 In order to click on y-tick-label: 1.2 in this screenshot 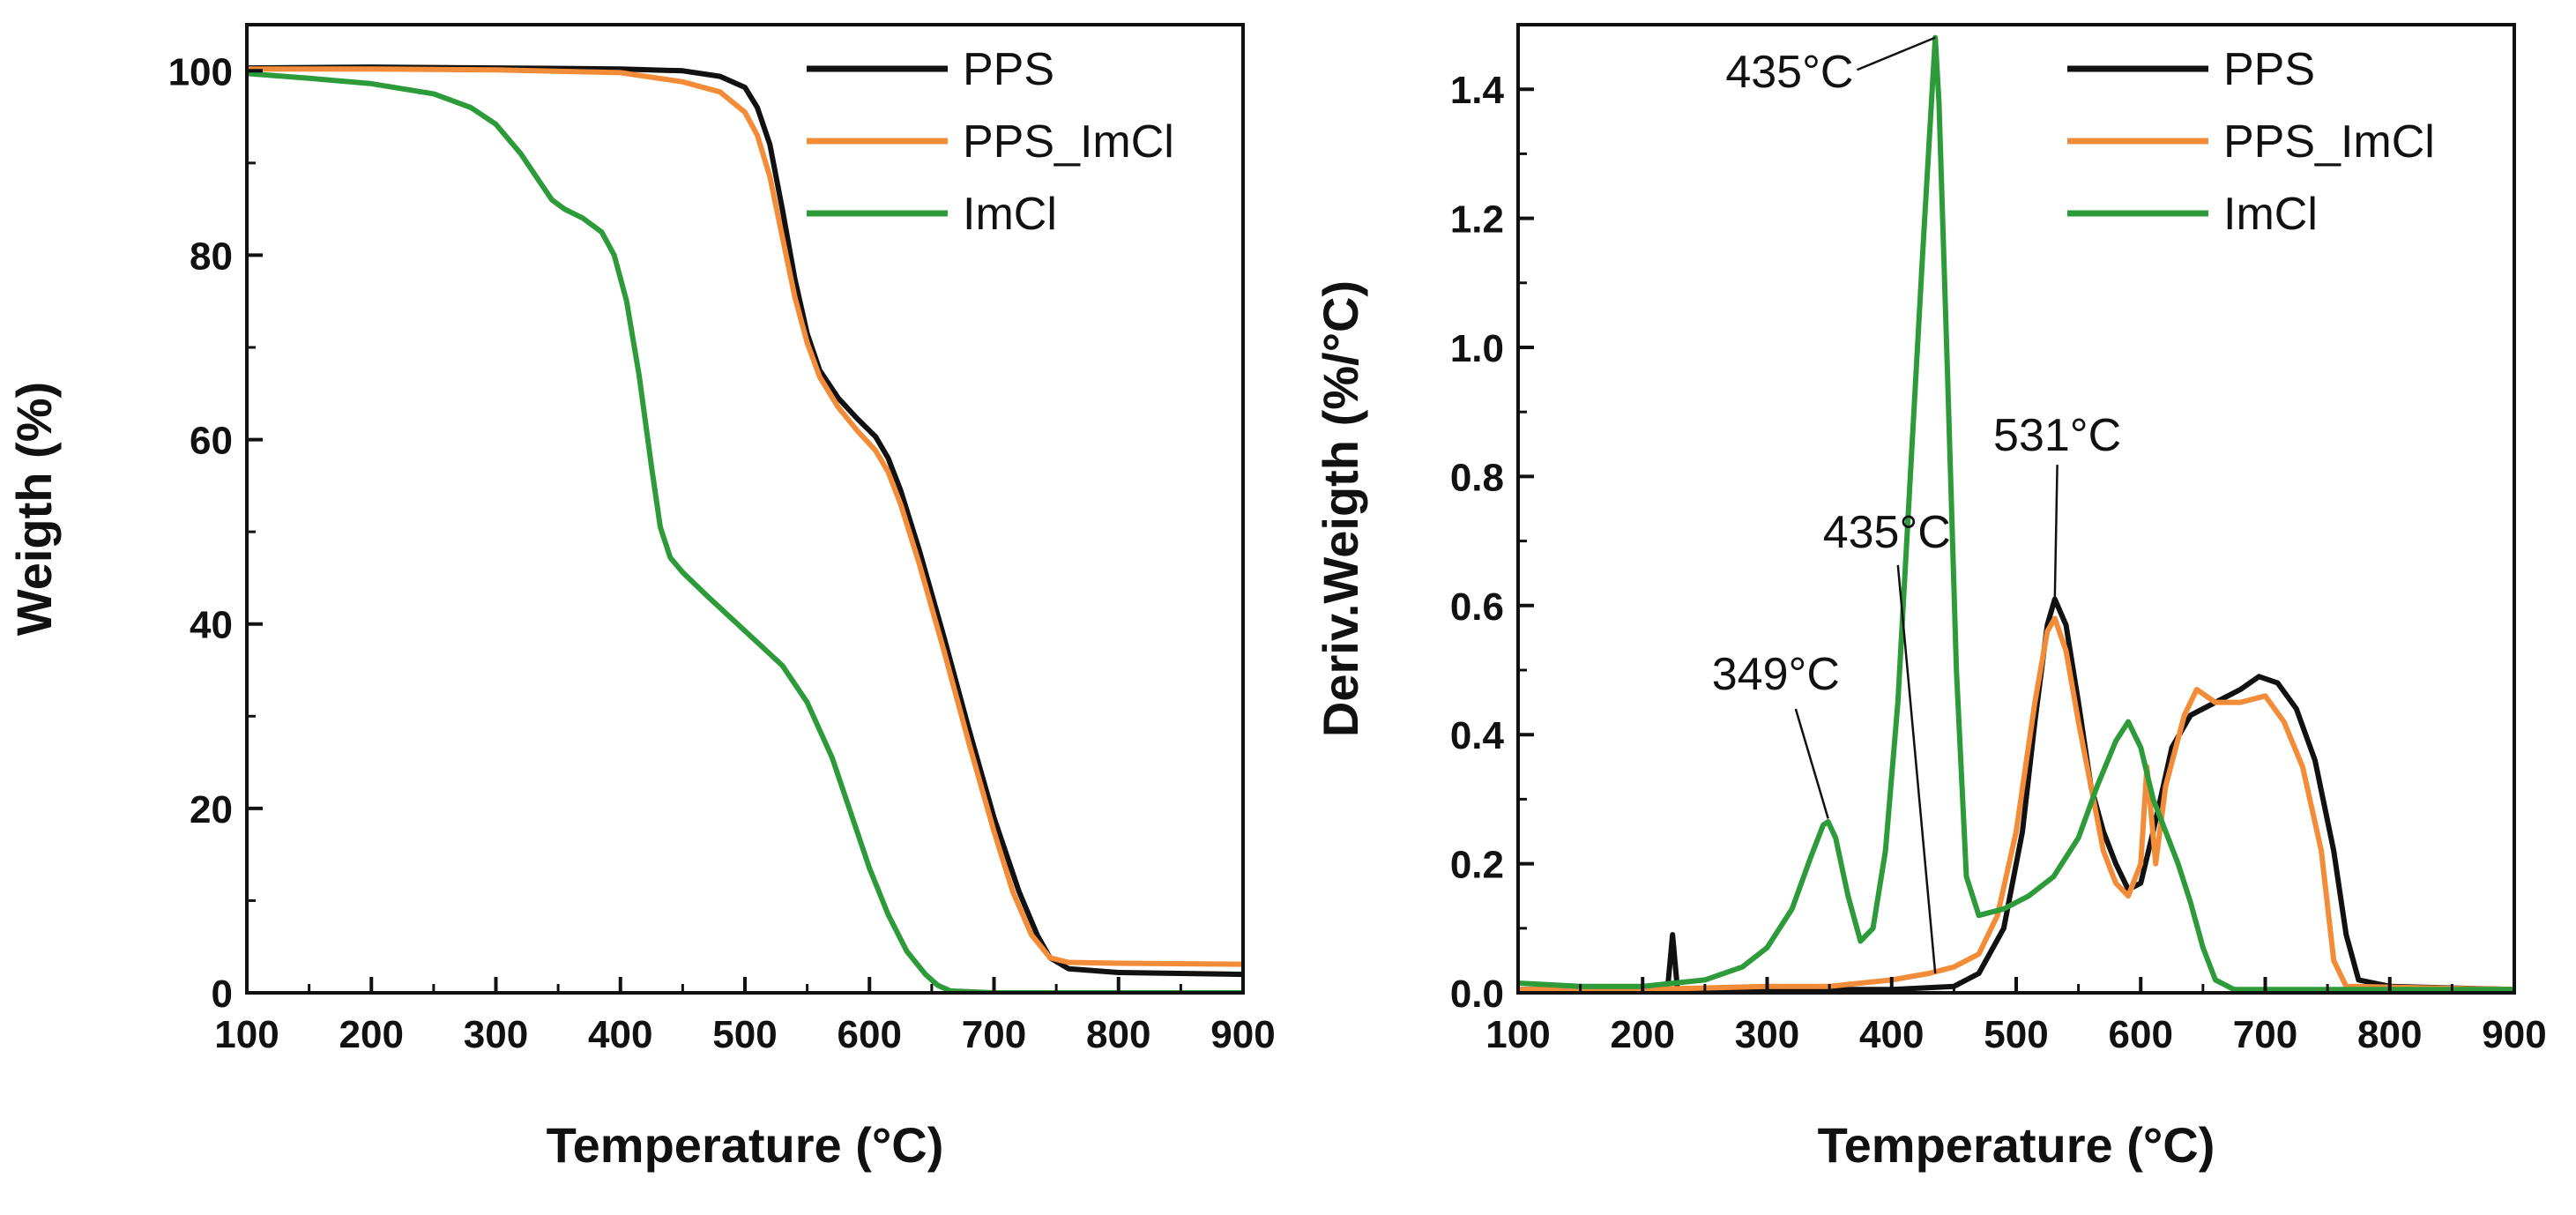, I will do `click(1477, 220)`.